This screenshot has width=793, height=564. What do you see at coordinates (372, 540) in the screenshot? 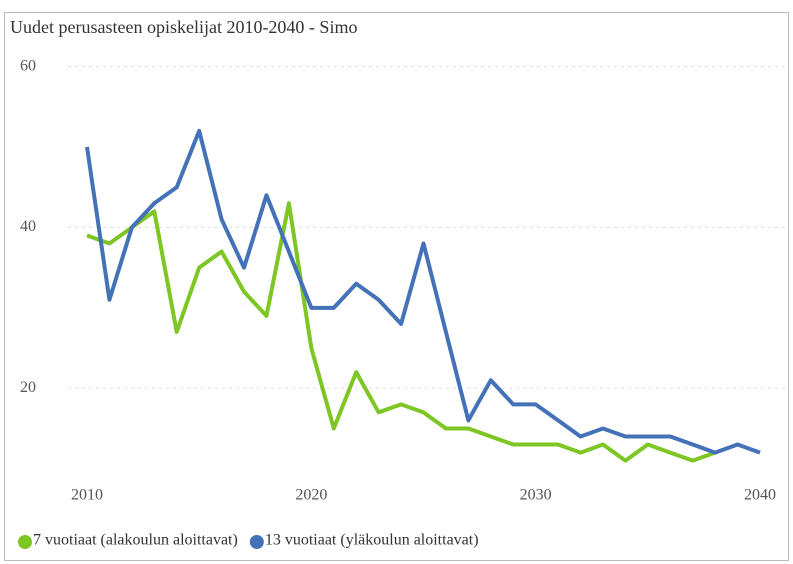
I see `legend-label: 13 vuotiaat (yläkoulun aloittavat)` at bounding box center [372, 540].